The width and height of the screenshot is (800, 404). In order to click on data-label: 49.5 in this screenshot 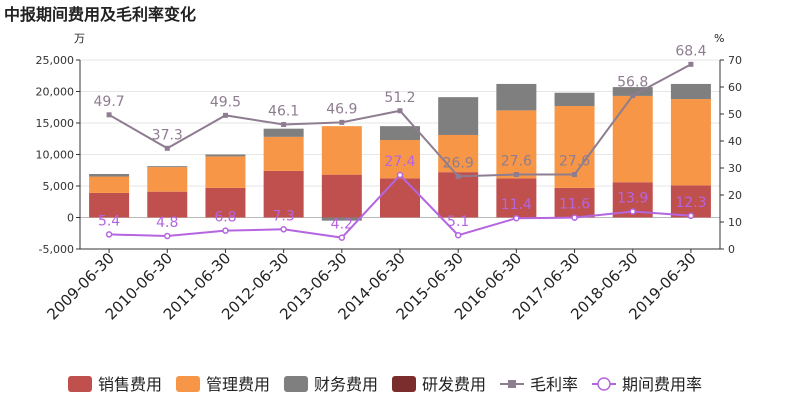, I will do `click(225, 102)`.